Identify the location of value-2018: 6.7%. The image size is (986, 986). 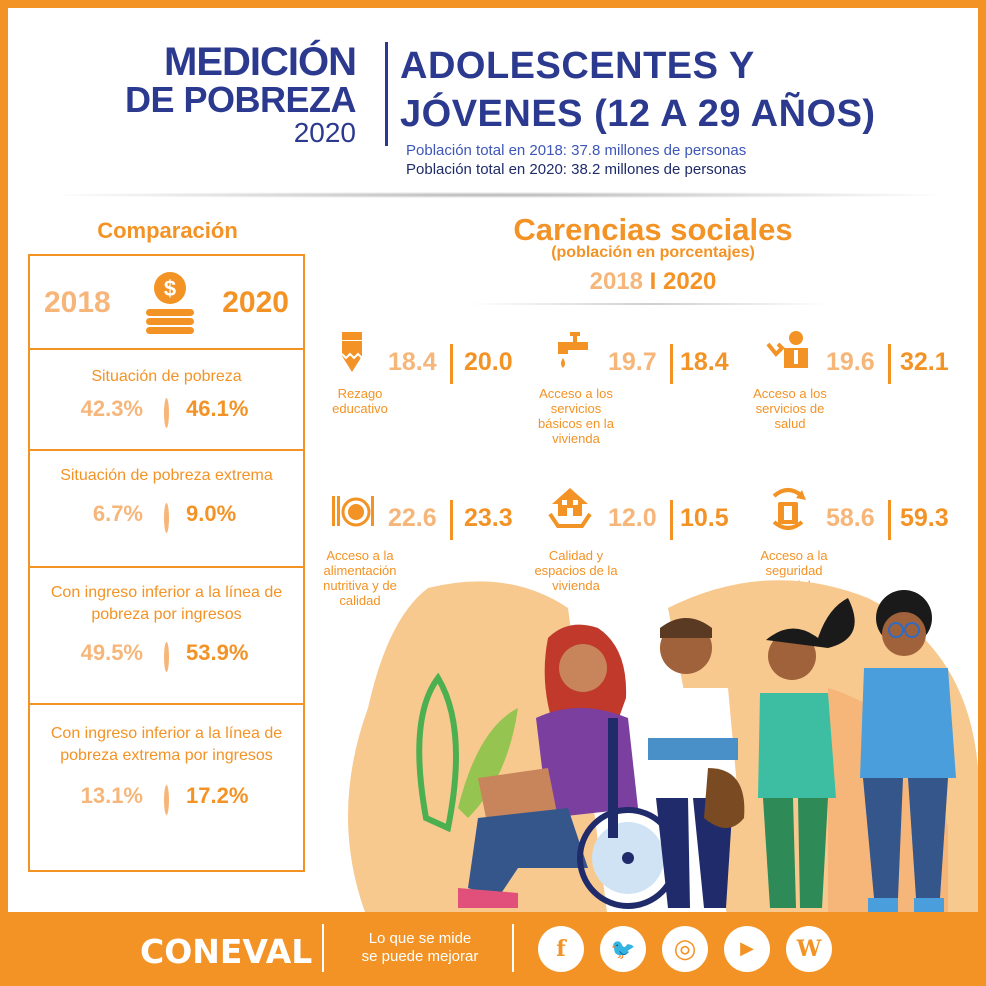
(117, 513).